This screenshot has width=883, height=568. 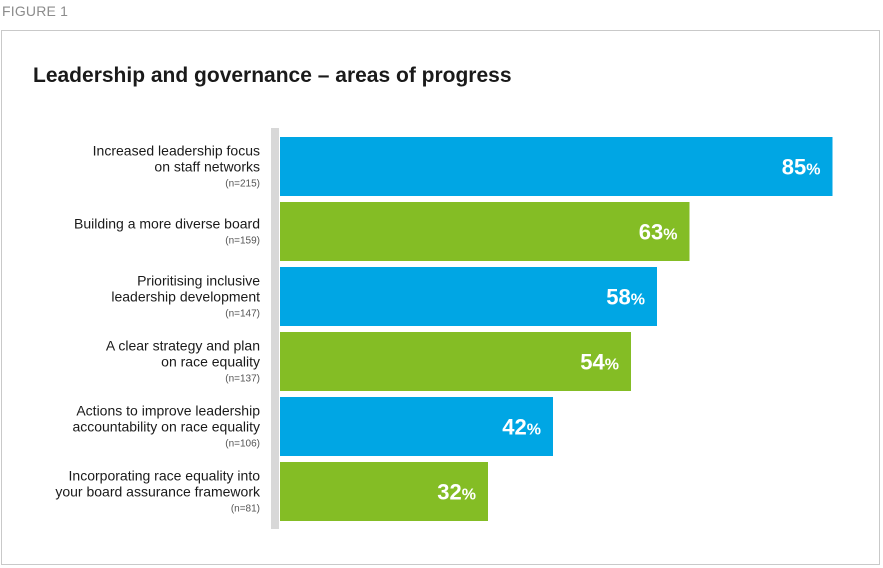 What do you see at coordinates (625, 297) in the screenshot?
I see `data-label: 58%` at bounding box center [625, 297].